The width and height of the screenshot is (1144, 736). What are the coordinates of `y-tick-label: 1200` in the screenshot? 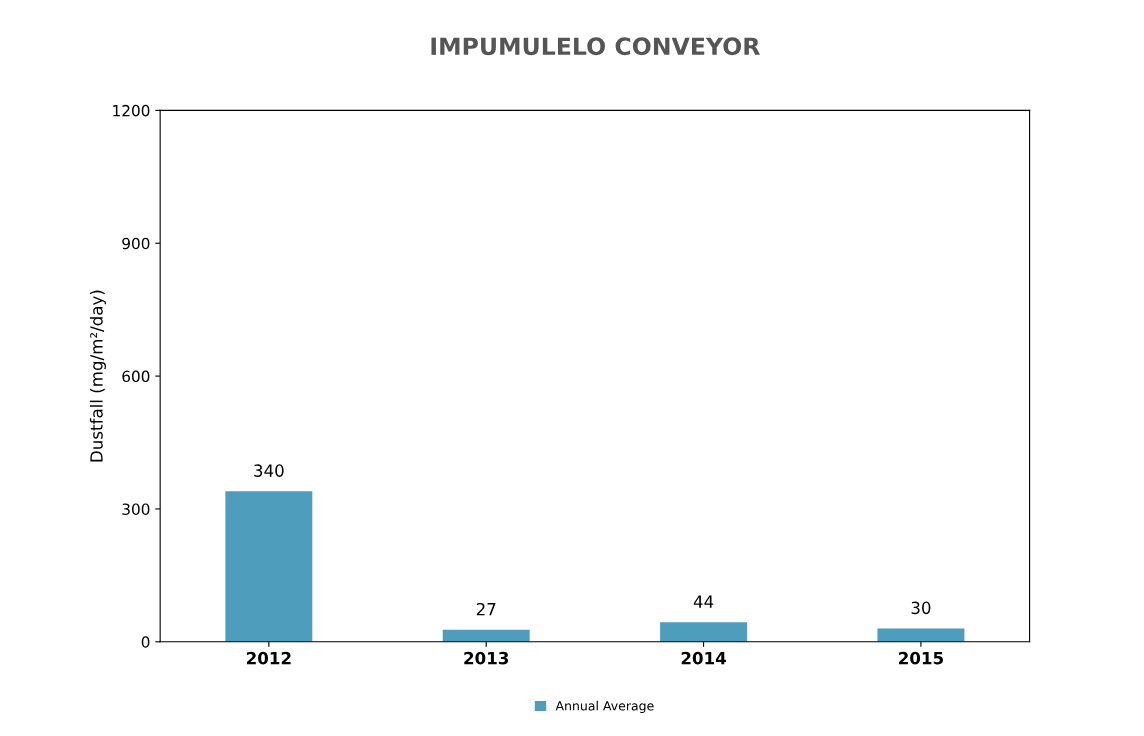 It's located at (131, 110).